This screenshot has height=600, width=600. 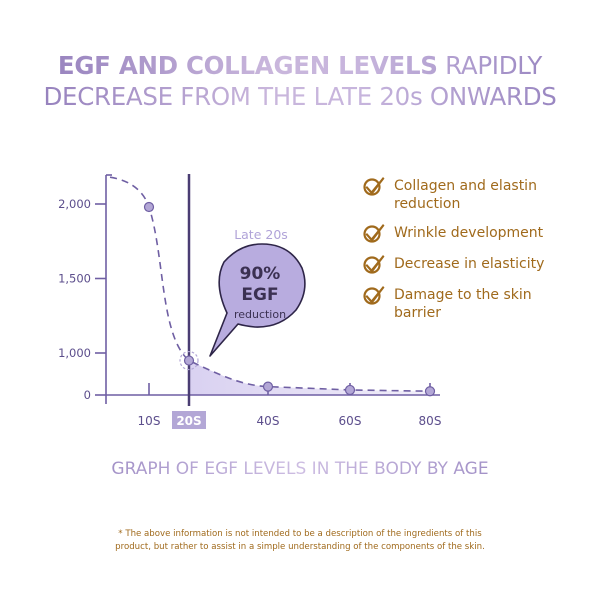 I want to click on speech-bubble: 90% EGF reduction, so click(x=257, y=300).